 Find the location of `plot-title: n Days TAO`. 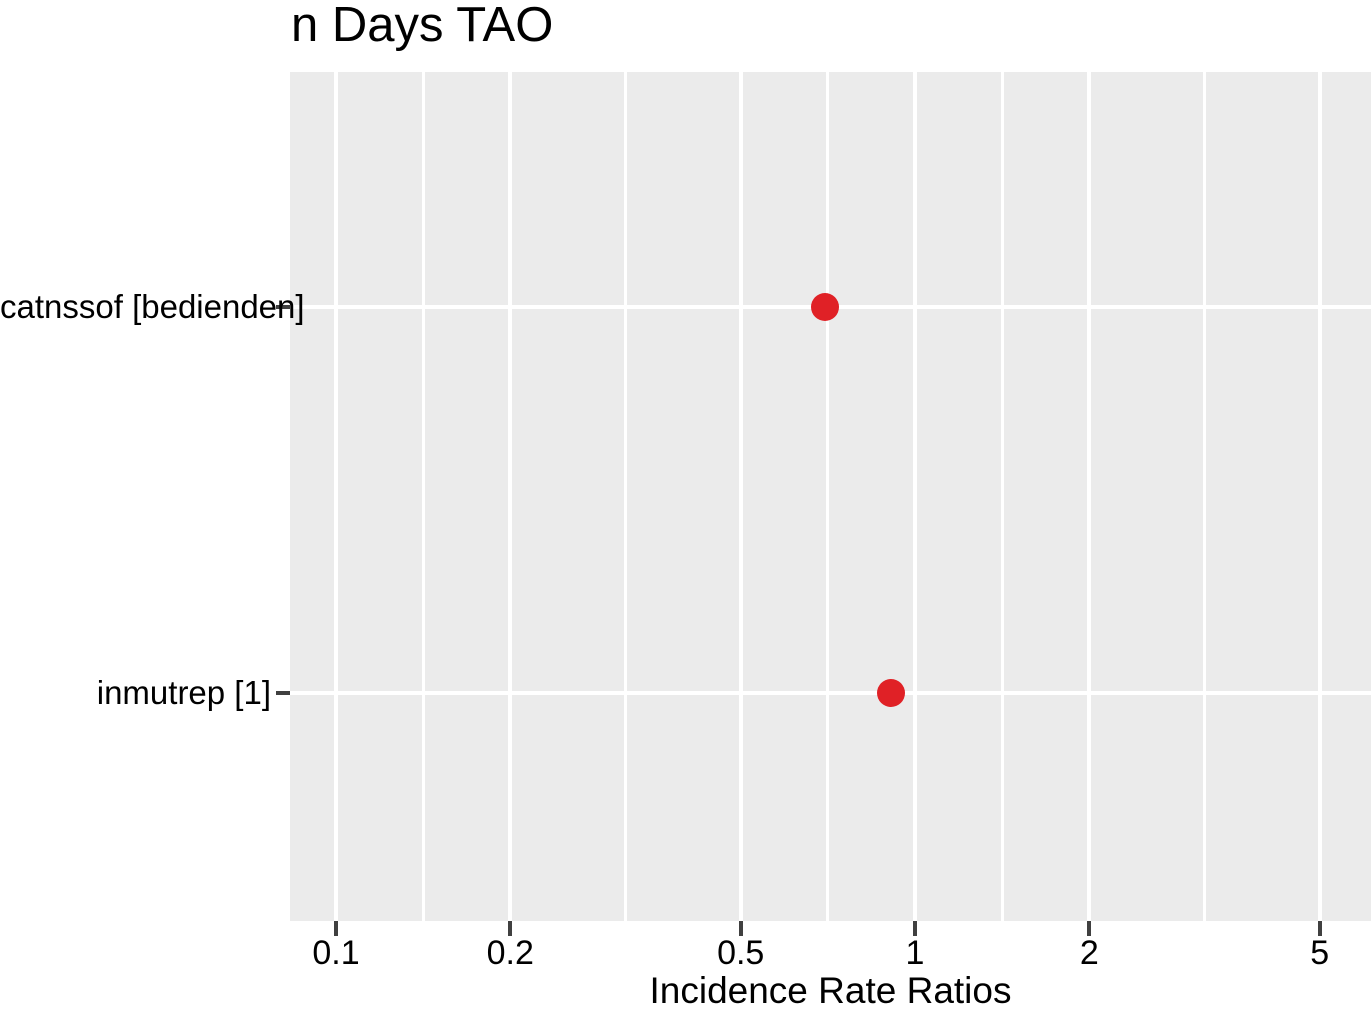

plot-title: n Days TAO is located at coordinates (422, 26).